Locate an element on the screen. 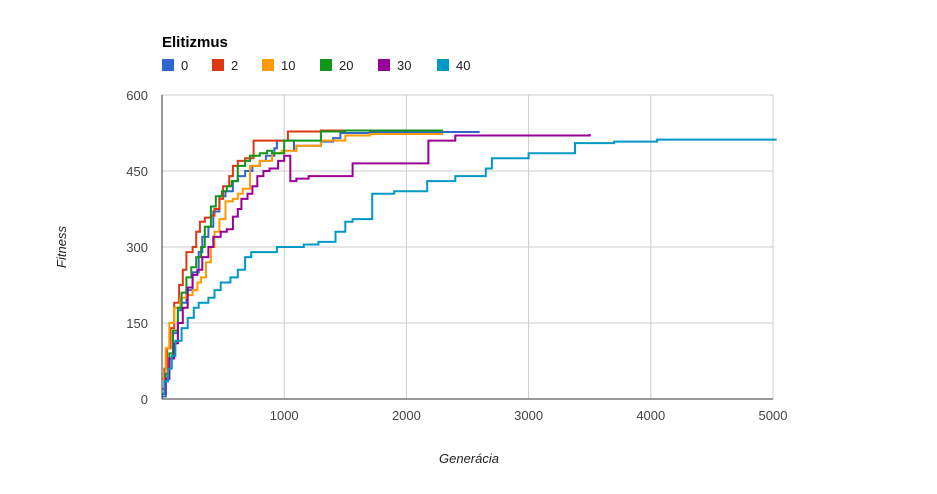 Image resolution: width=937 pixels, height=494 pixels. x-tick-label: 2000 is located at coordinates (406, 415).